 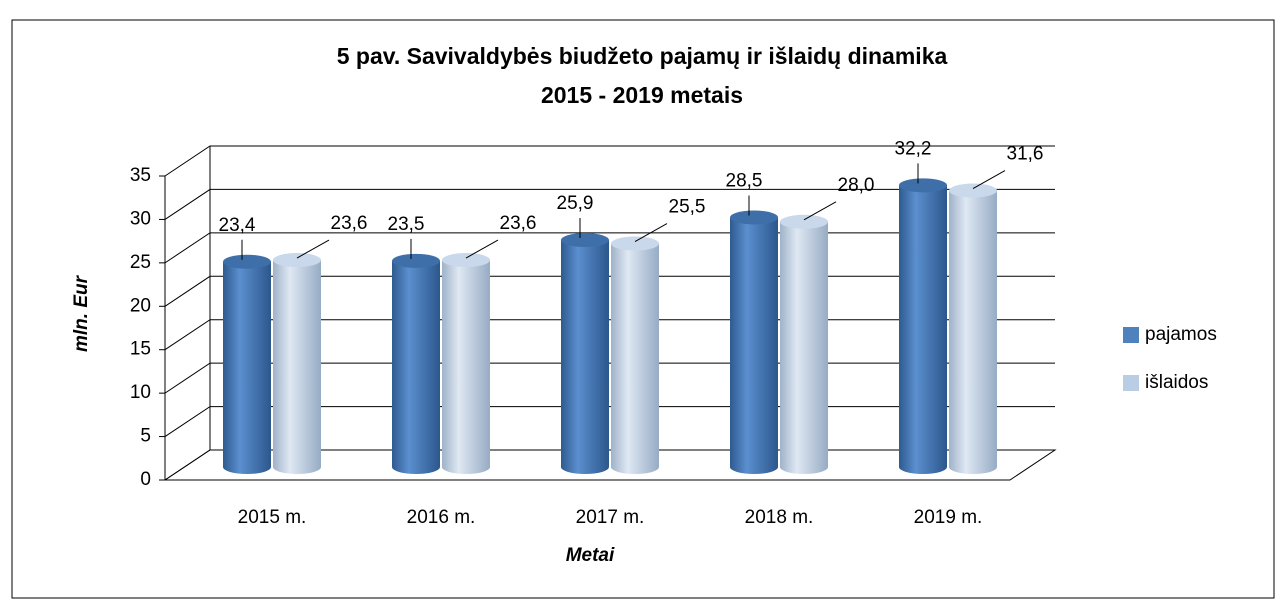 I want to click on legend-label: pajamos, so click(x=1181, y=334).